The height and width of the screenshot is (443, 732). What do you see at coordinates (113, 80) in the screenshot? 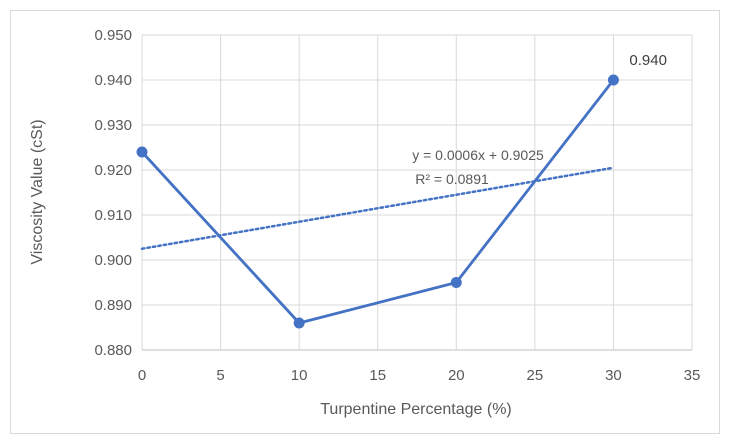
I see `y-tick-label: 0.940` at bounding box center [113, 80].